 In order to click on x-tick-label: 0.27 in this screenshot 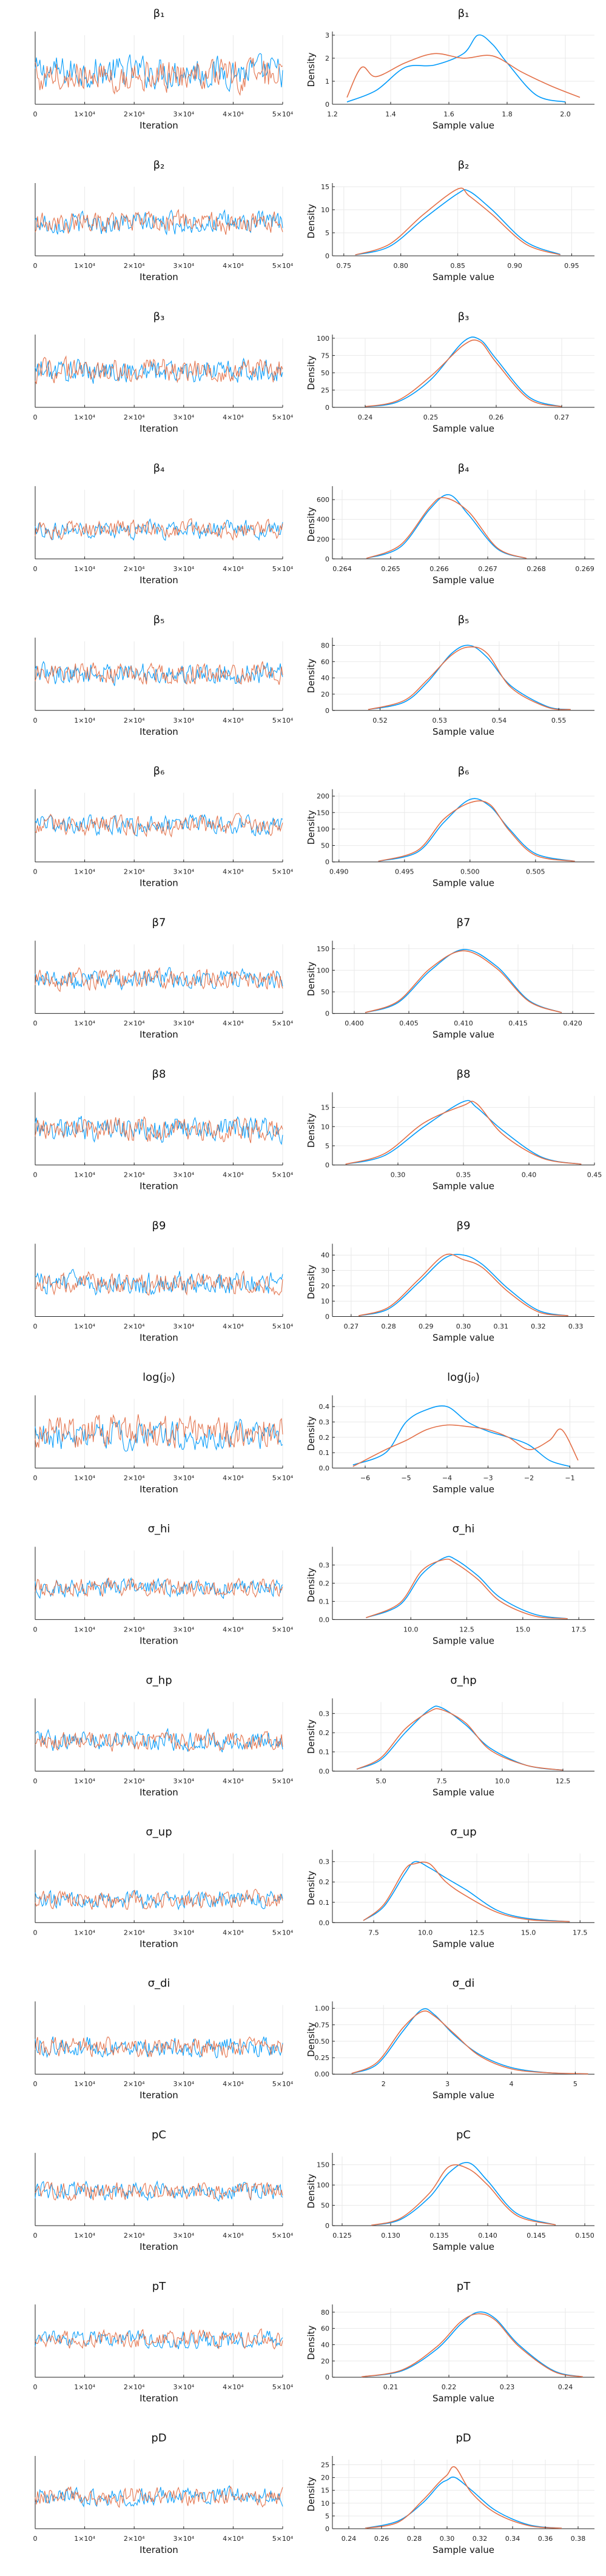, I will do `click(351, 1327)`.